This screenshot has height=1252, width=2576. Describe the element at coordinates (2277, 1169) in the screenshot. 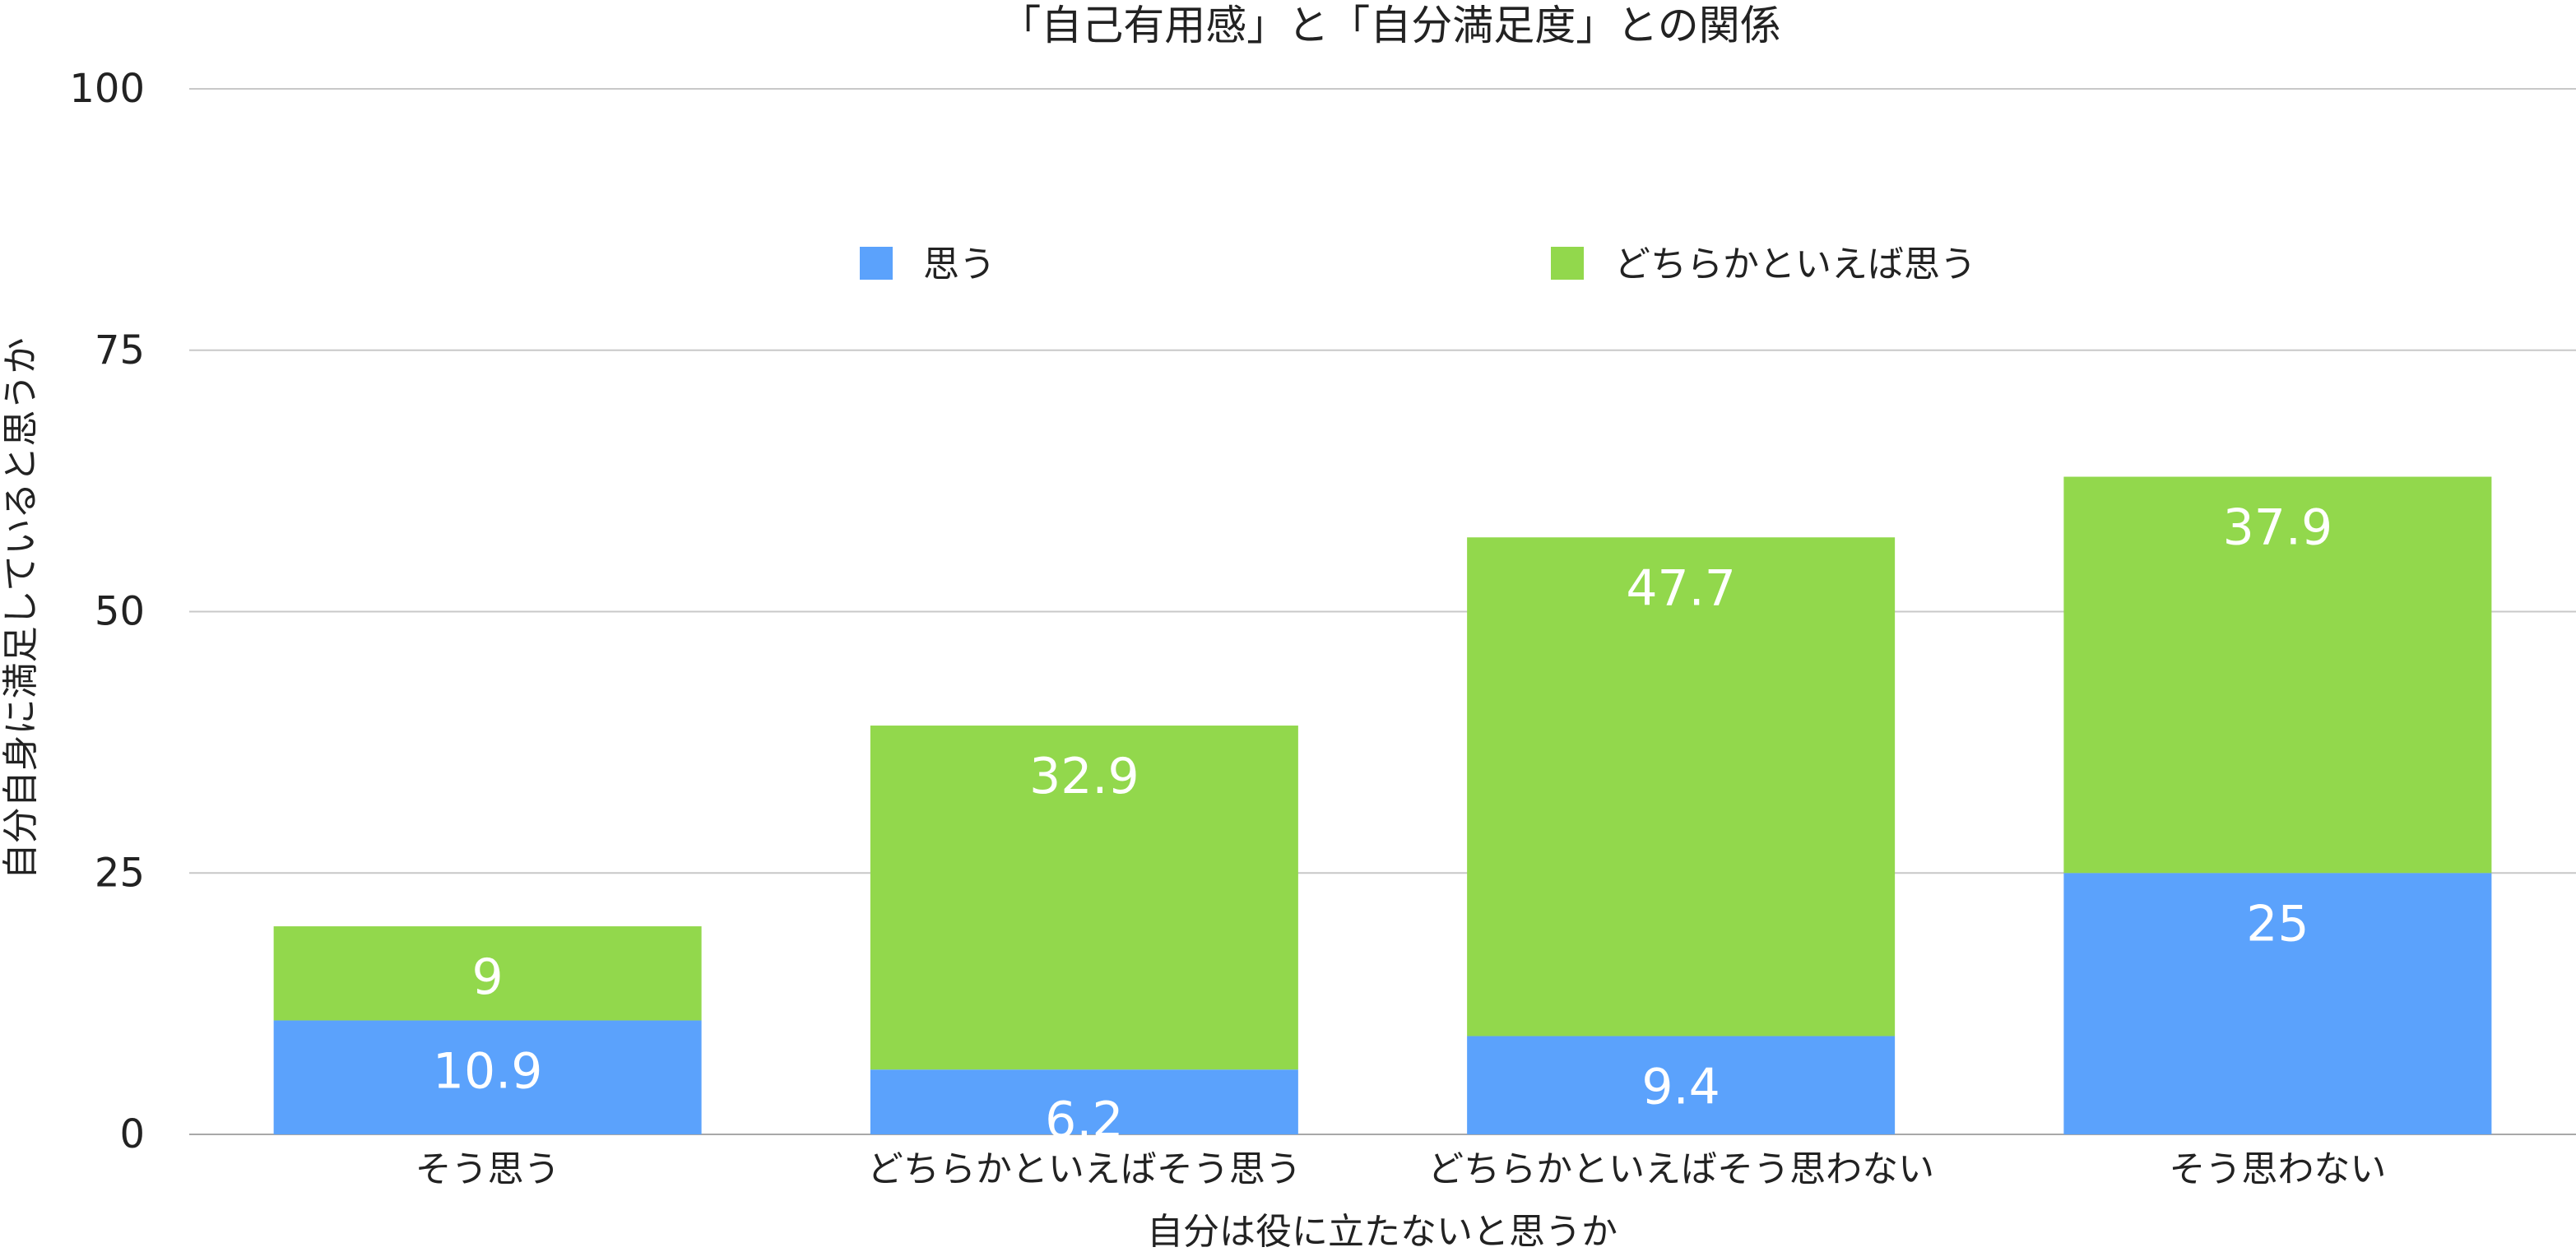

I see `x-category-label: そう思わない` at that location.